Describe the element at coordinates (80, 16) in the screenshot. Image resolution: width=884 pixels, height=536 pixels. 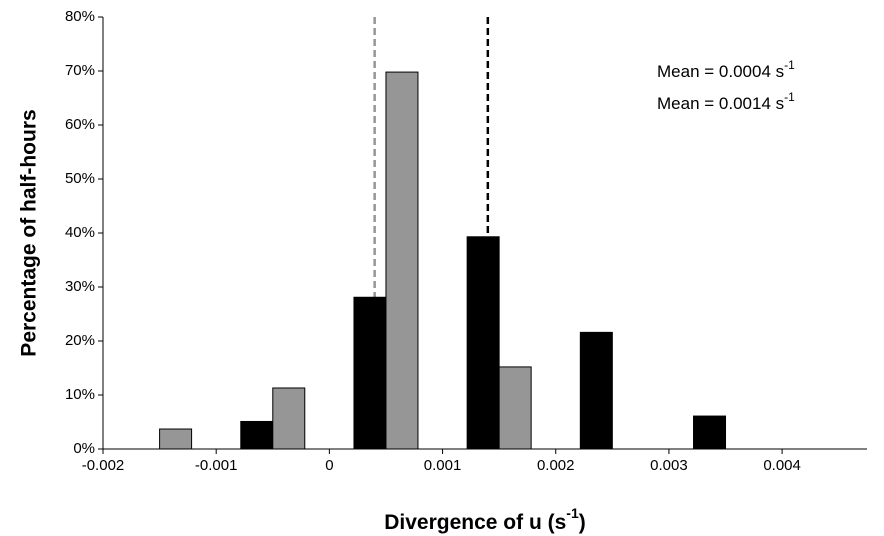
I see `y-tick-label: 80%` at that location.